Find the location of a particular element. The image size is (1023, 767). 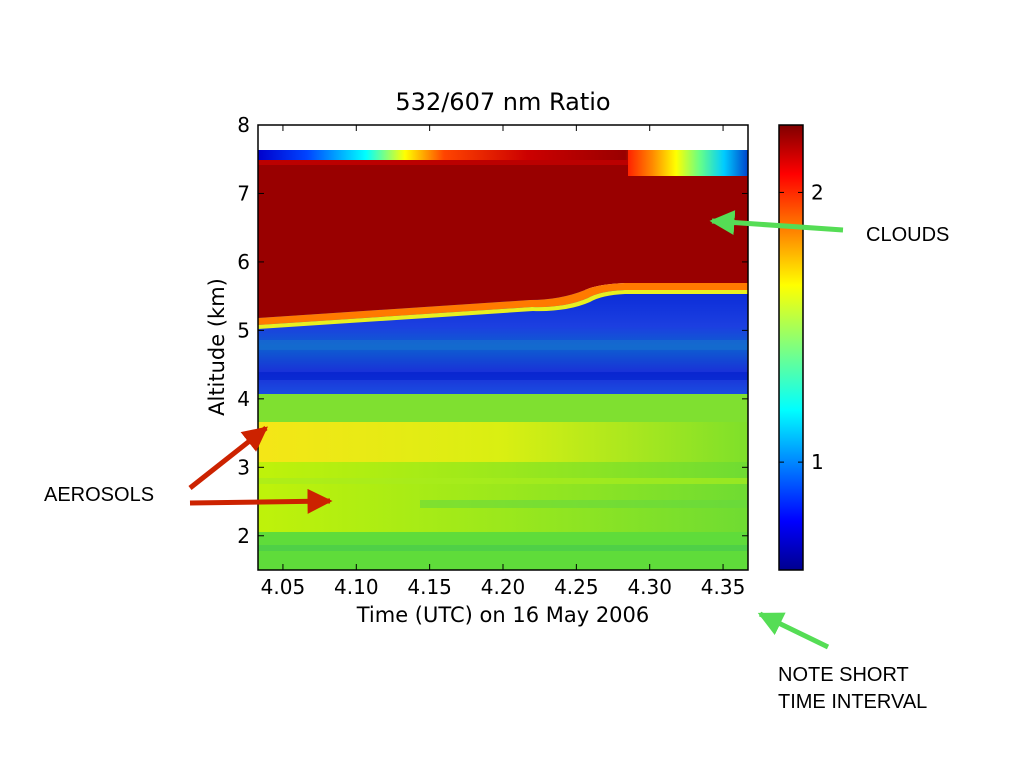

y-tick-label: 3 is located at coordinates (243, 467).